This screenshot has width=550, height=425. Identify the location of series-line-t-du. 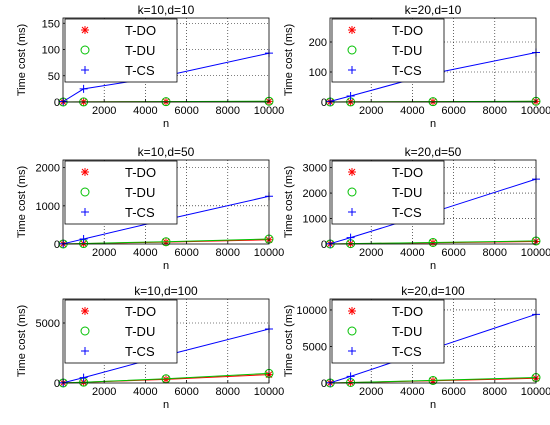
(166, 378).